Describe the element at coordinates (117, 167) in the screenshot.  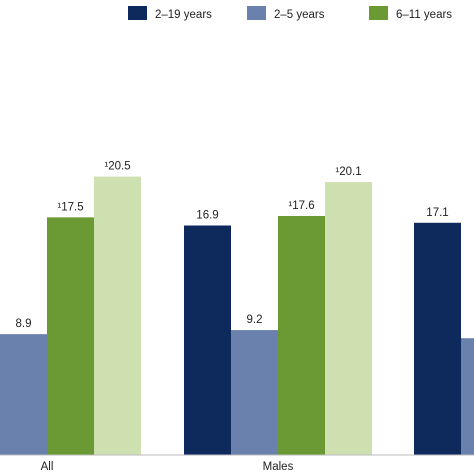
I see `value-label-all-series-4: ¹20.5` at that location.